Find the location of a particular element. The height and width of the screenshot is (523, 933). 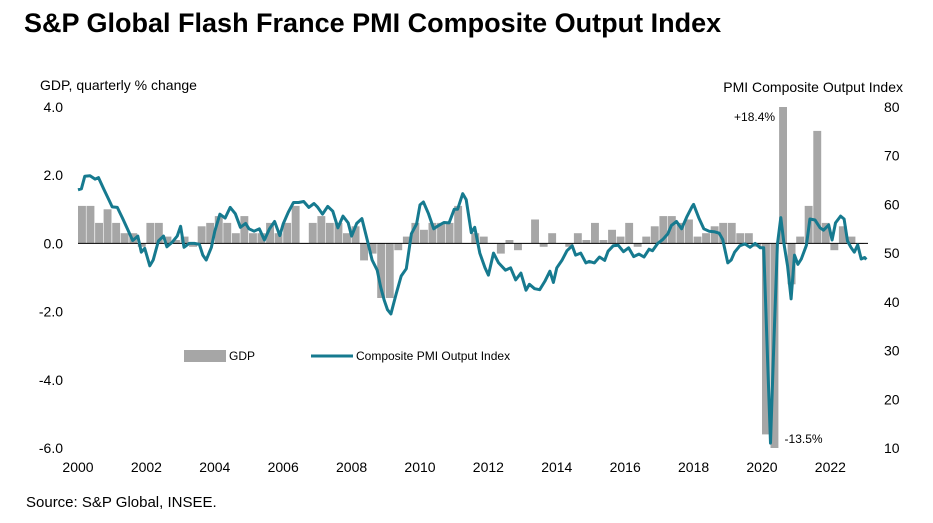

y-left-ticks: 4.0 2.0 0.0 -2.0 -4.0 -6.0 is located at coordinates (51, 277).